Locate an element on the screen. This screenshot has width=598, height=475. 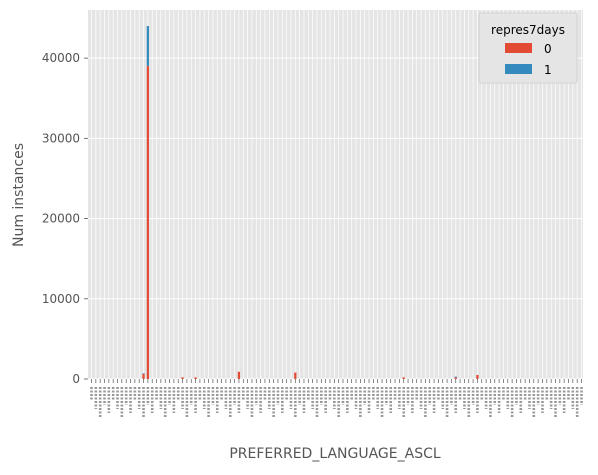
y-tick-label: 20000 is located at coordinates (61, 219).